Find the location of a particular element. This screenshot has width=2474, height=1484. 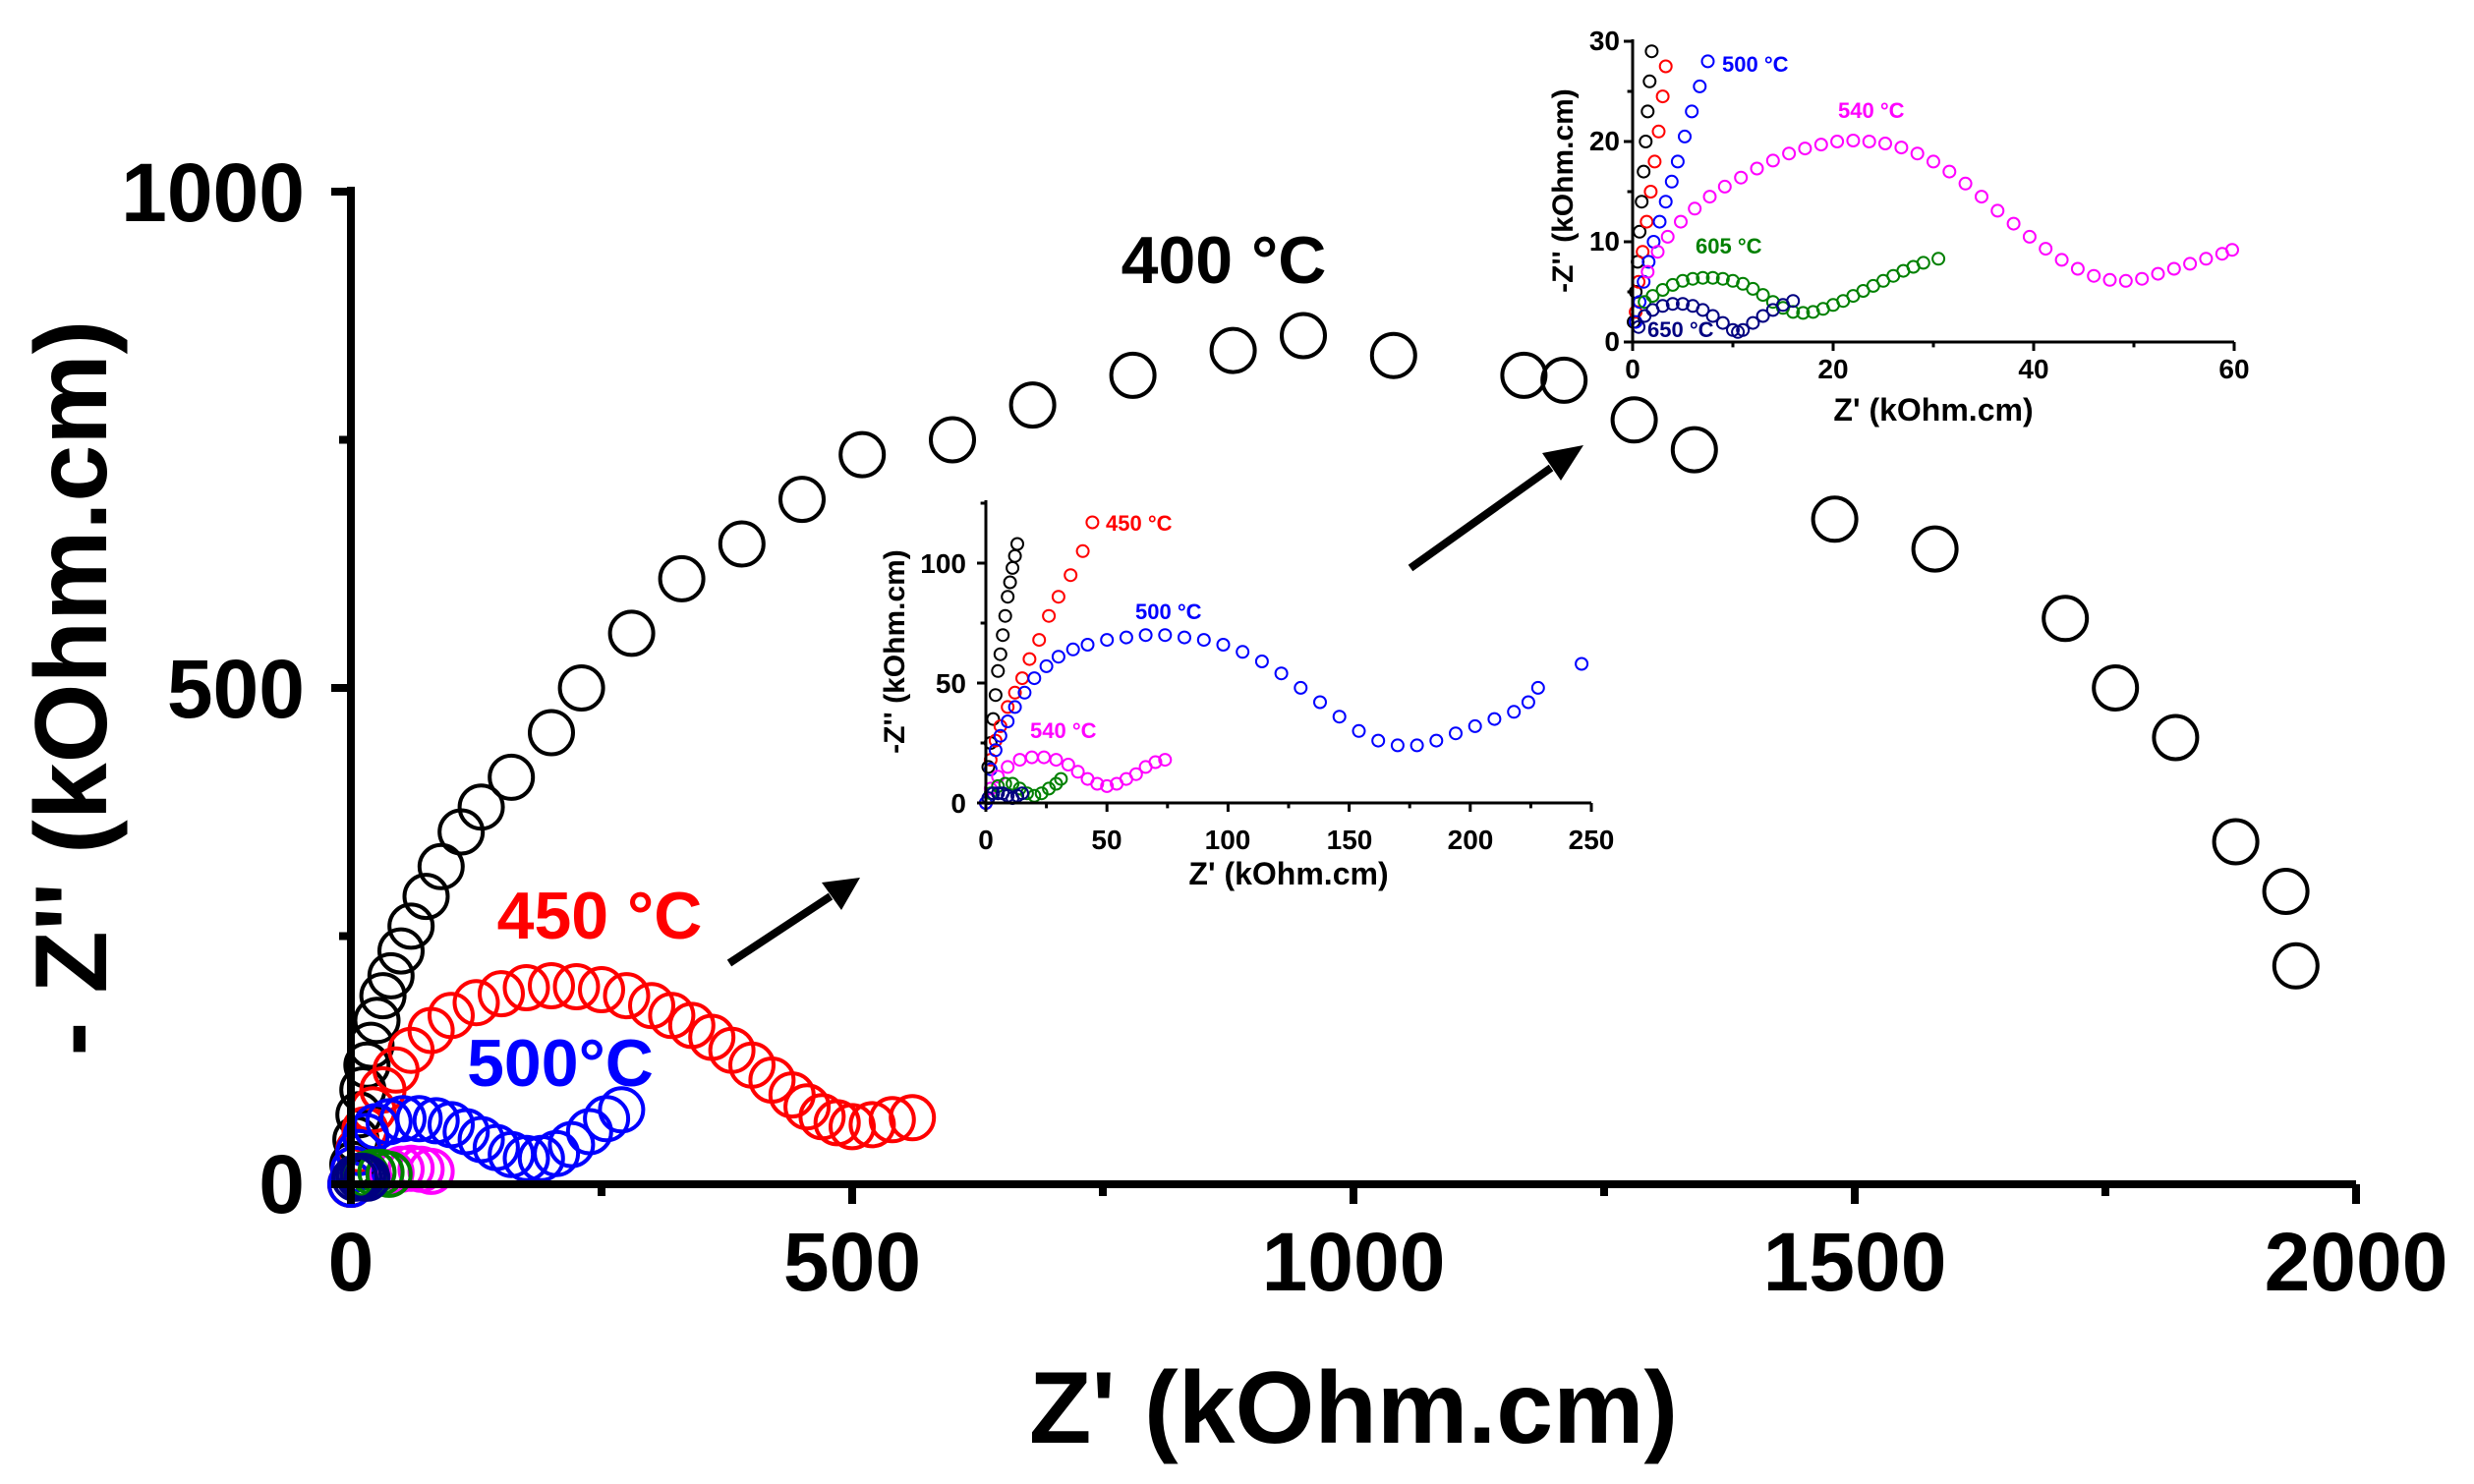

inset2-annotation-500c: 500 °C is located at coordinates (1755, 64).